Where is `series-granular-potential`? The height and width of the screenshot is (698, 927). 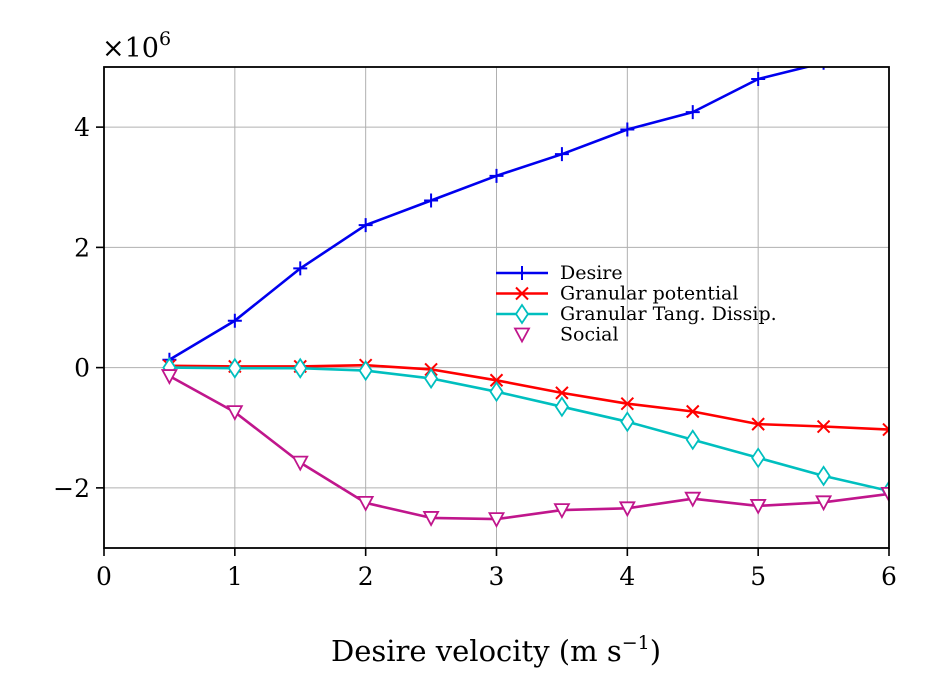
series-granular-potential is located at coordinates (525, 397).